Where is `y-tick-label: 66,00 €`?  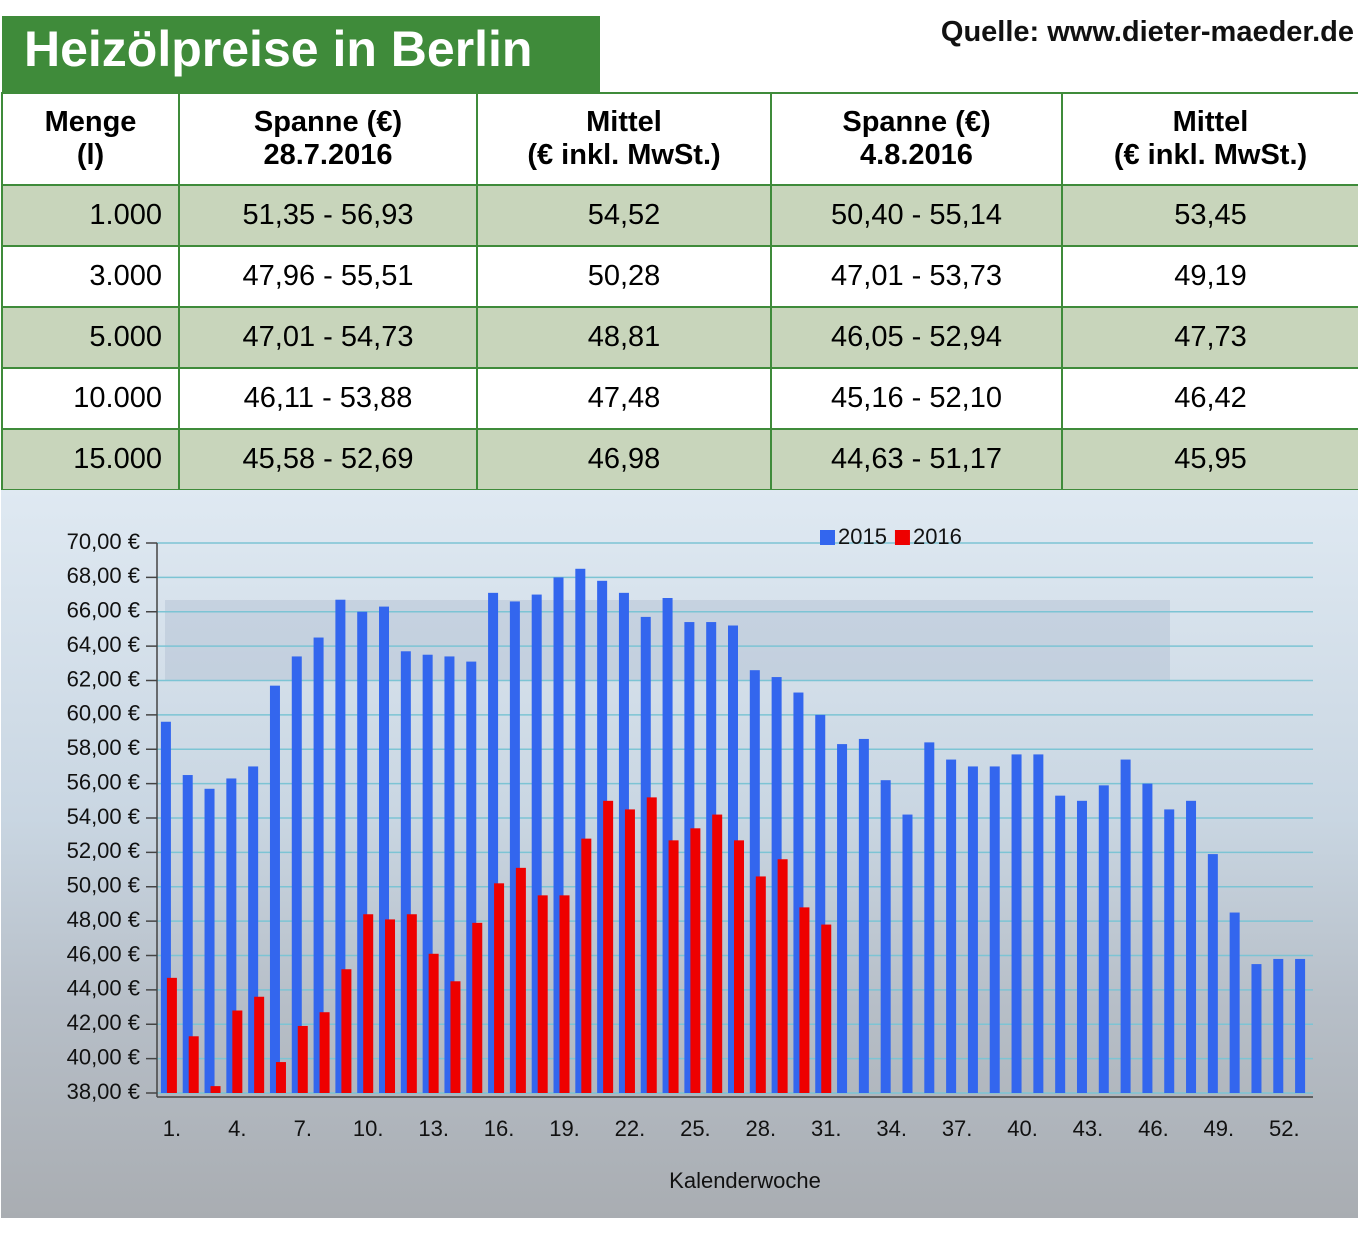
y-tick-label: 66,00 € is located at coordinates (103, 610).